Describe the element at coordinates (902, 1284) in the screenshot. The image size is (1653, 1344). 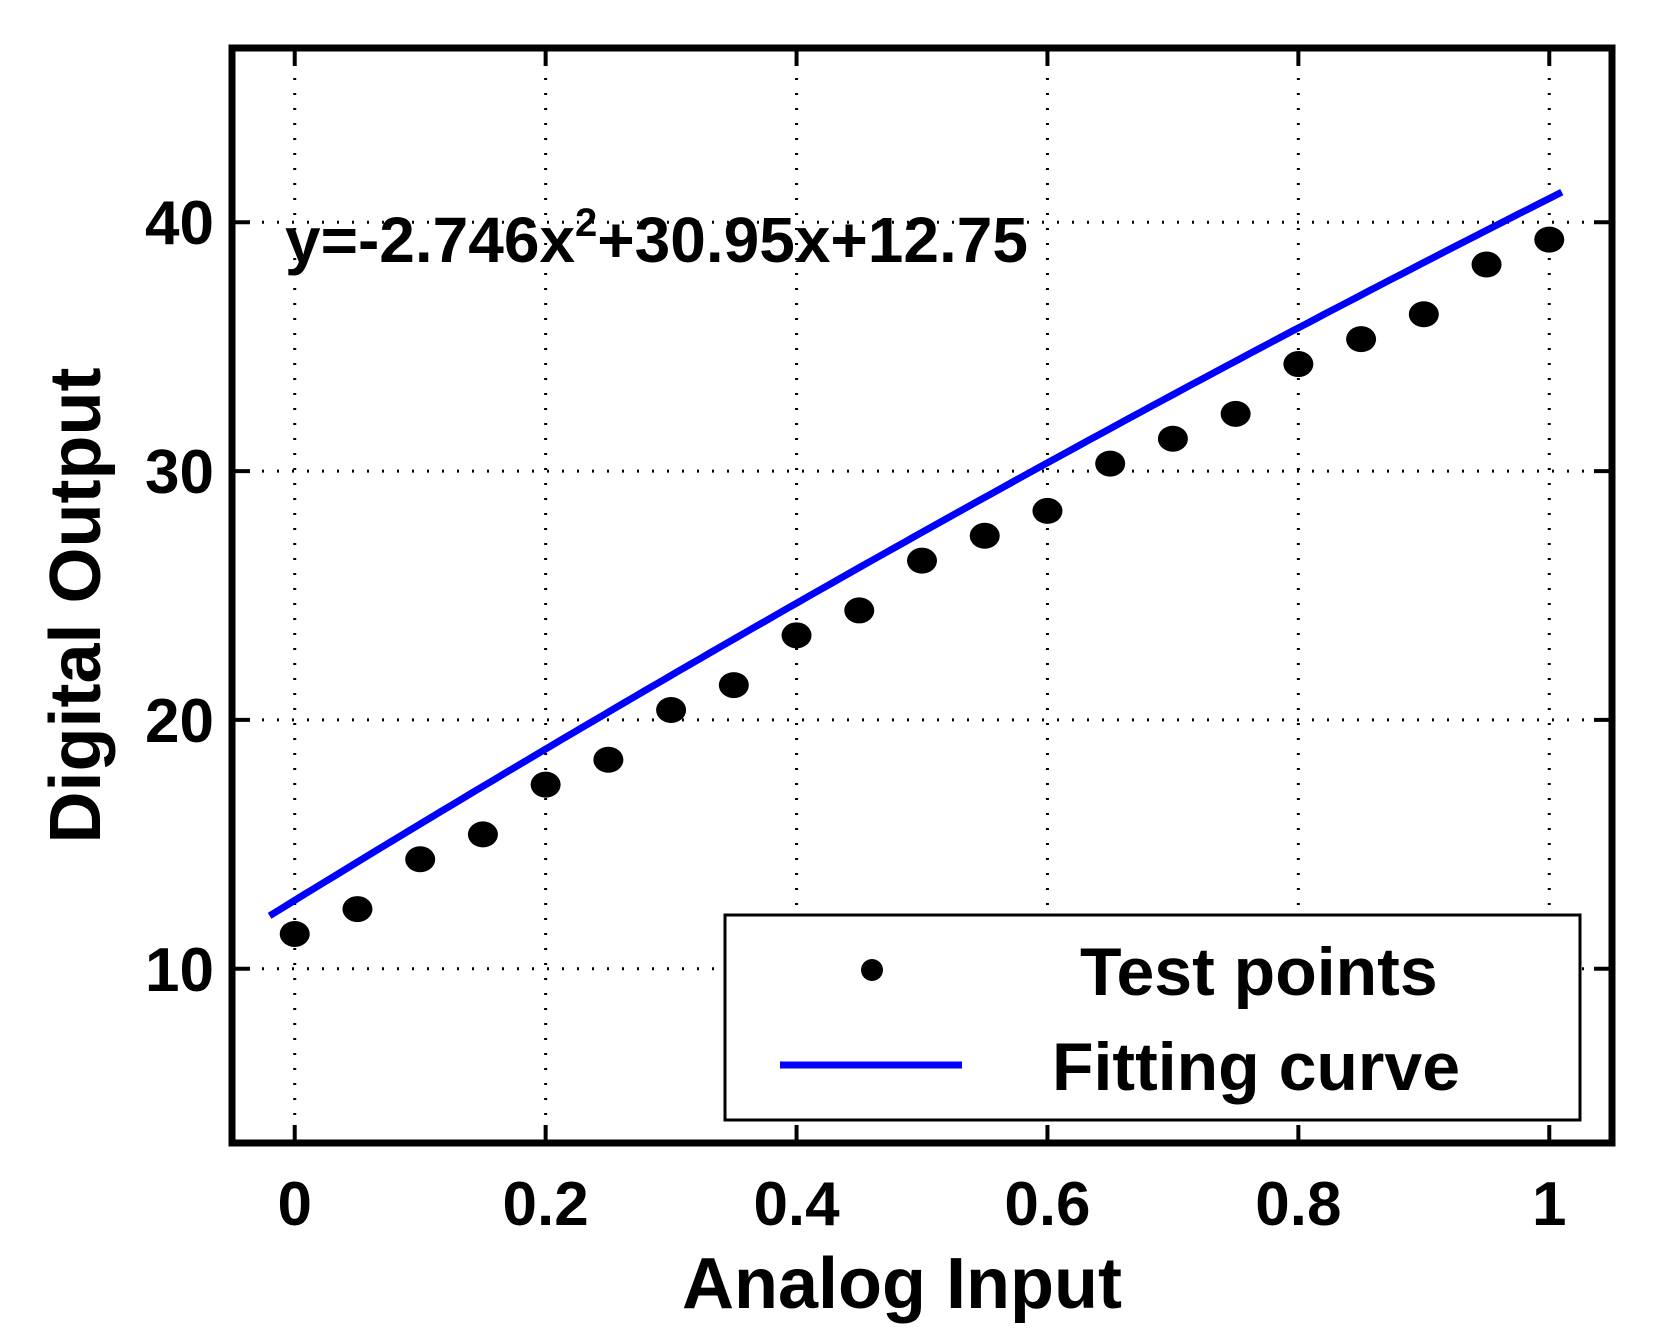
I see `x-axis-label: Analog Input` at that location.